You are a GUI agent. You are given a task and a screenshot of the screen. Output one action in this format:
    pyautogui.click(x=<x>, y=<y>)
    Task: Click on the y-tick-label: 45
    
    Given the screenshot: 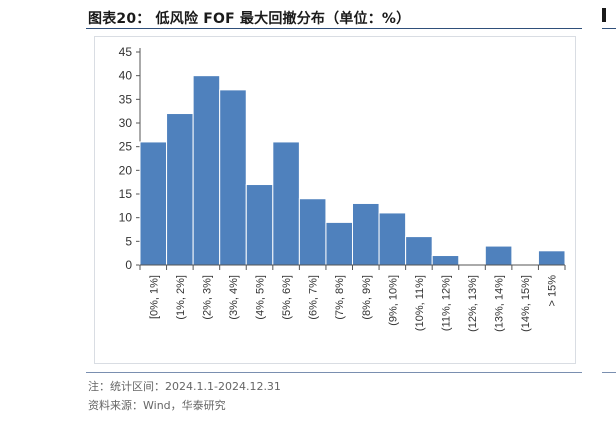 What is the action you would take?
    pyautogui.click(x=126, y=52)
    